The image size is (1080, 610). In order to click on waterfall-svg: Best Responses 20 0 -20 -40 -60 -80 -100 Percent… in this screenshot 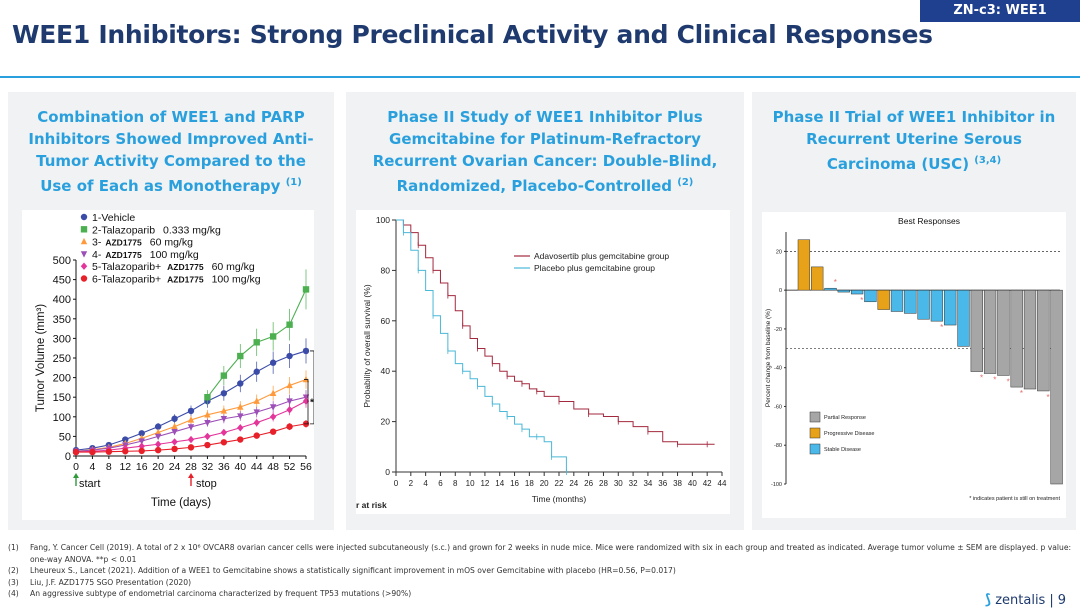, I will do `click(914, 359)`.